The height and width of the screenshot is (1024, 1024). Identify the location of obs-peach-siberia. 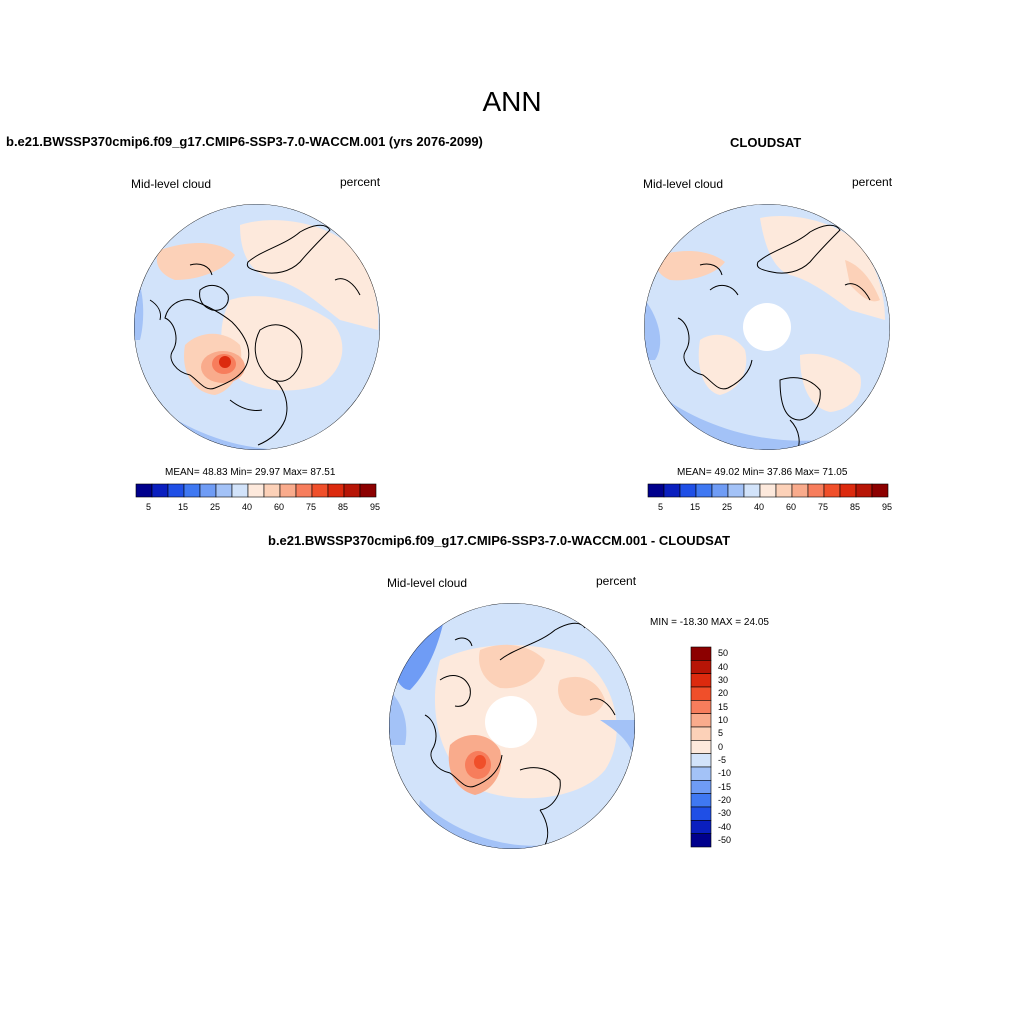
(830, 382).